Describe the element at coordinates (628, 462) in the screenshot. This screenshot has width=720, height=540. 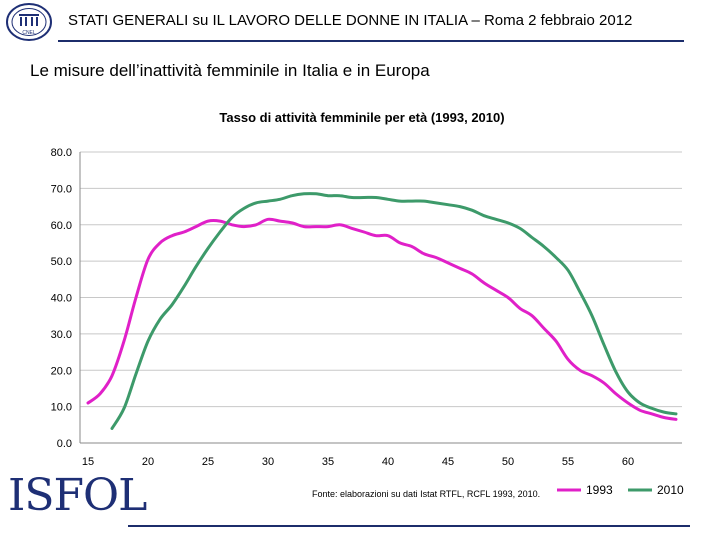
I see `x-tick-label: 60` at that location.